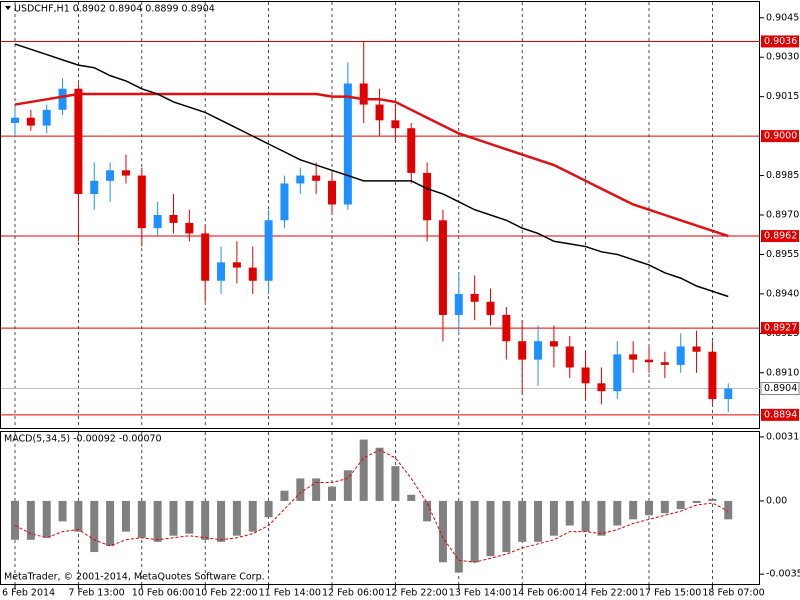 The image size is (800, 600). I want to click on x-tick-label: 14 Feb 06:00, so click(543, 593).